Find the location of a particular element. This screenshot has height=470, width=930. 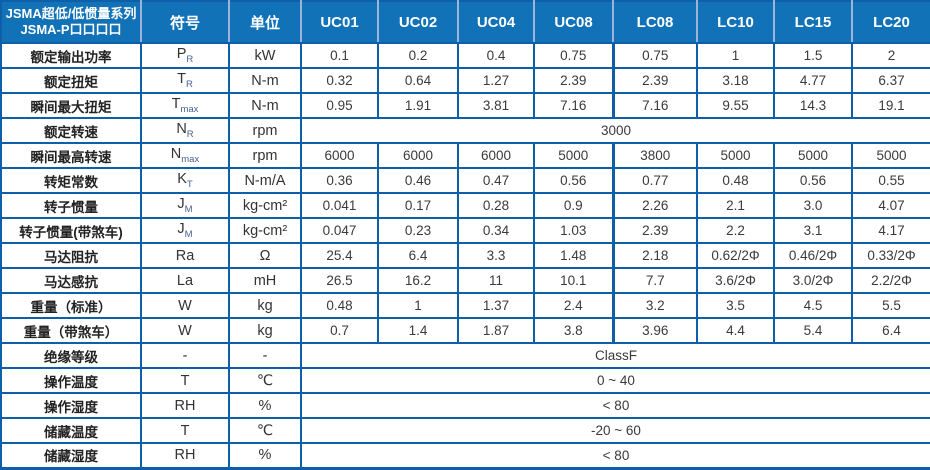

cell-lc08: 3.96 is located at coordinates (654, 330).